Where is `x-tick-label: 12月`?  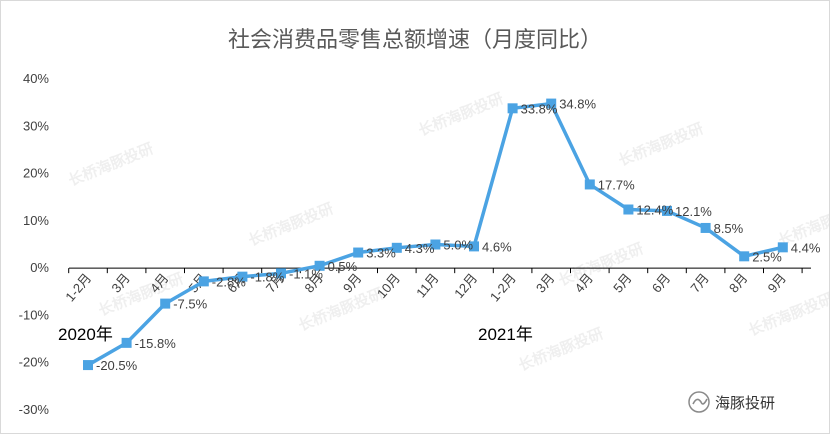 x-tick-label: 12月 is located at coordinates (465, 285).